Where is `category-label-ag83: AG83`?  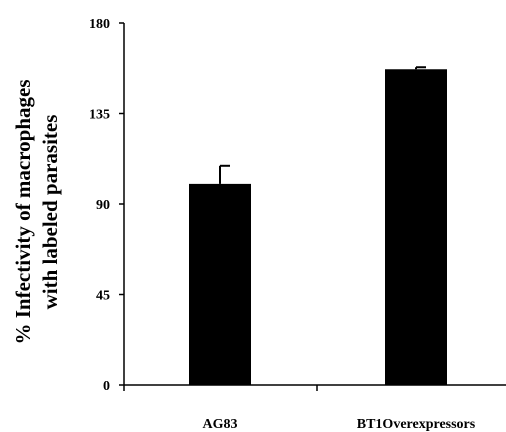
category-label-ag83: AG83 is located at coordinates (220, 424).